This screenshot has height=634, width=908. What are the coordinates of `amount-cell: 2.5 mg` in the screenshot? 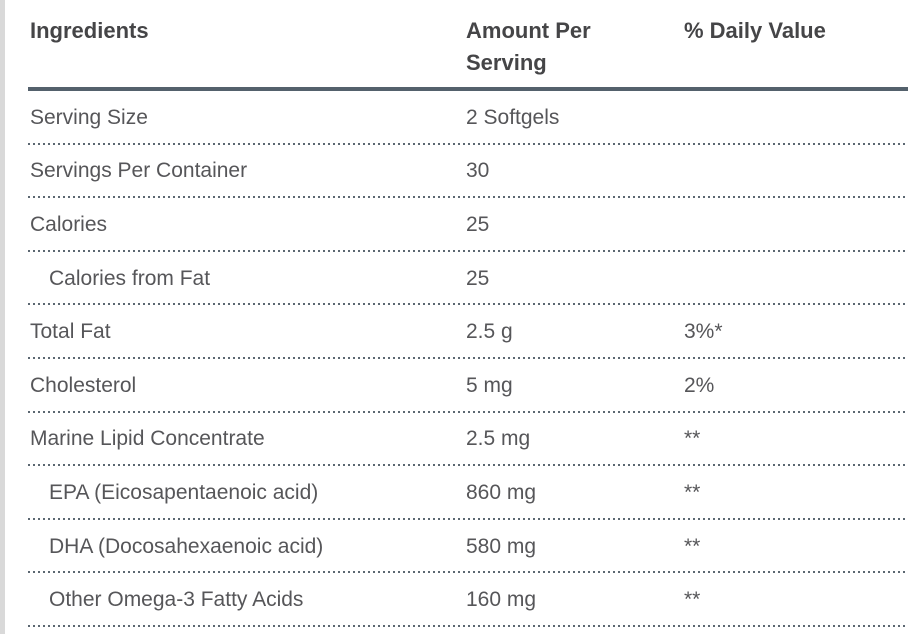 It's located at (498, 439).